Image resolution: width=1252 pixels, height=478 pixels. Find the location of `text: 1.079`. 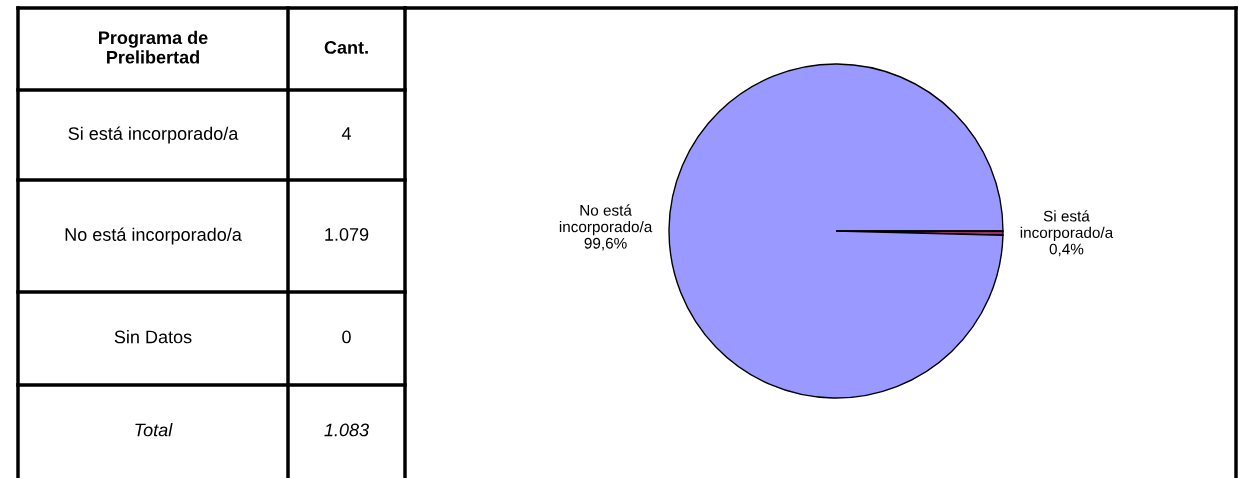

text: 1.079 is located at coordinates (347, 234).